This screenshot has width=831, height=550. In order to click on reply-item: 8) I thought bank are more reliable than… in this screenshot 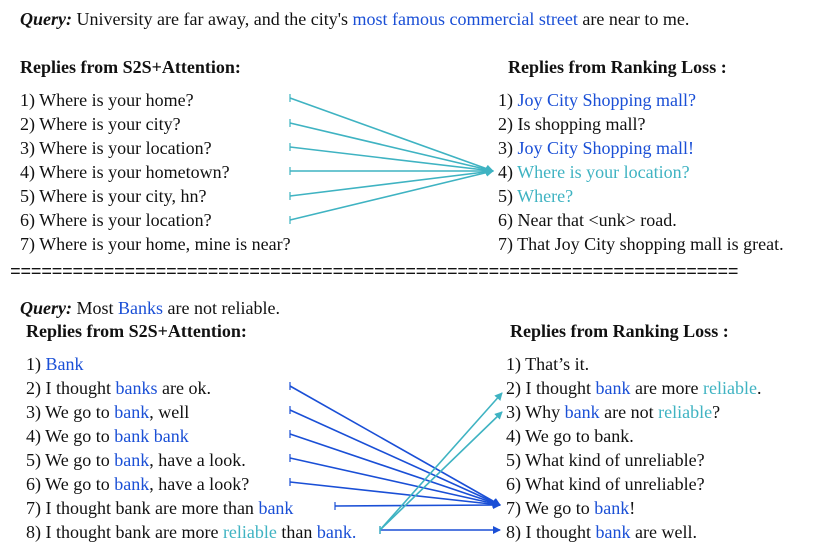, I will do `click(191, 532)`.